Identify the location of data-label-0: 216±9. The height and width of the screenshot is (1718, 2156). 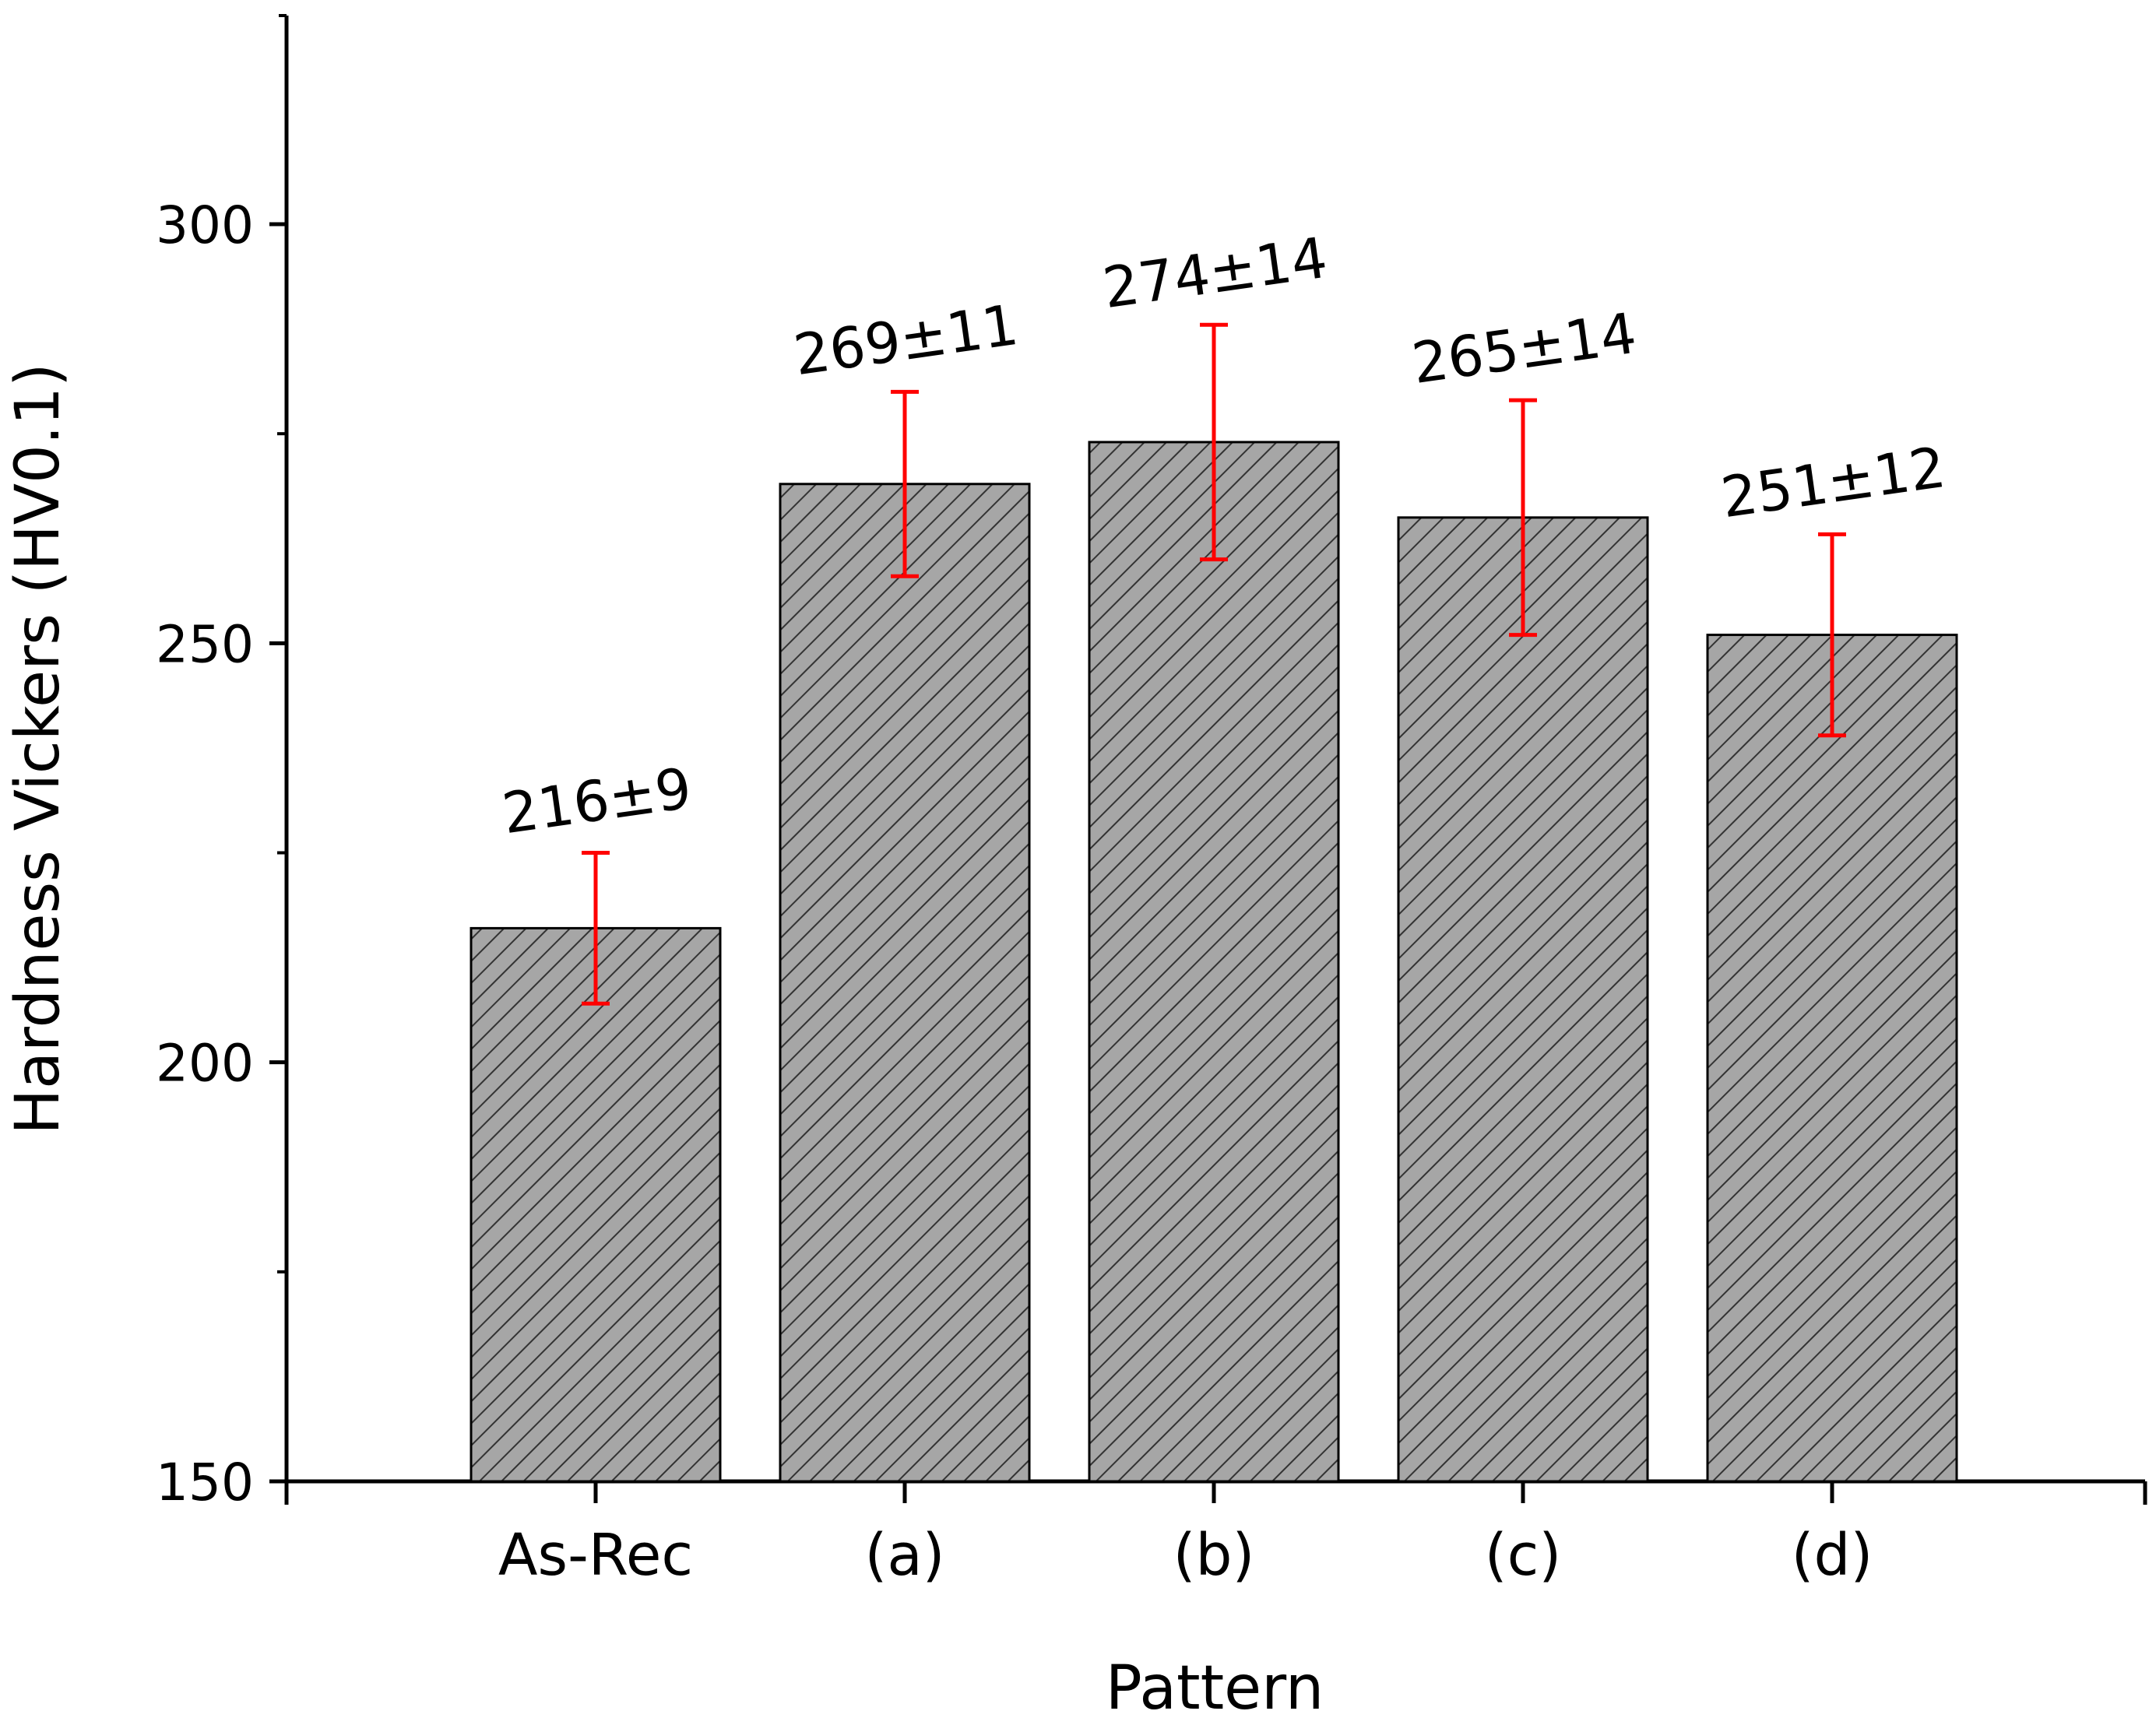
(596, 800).